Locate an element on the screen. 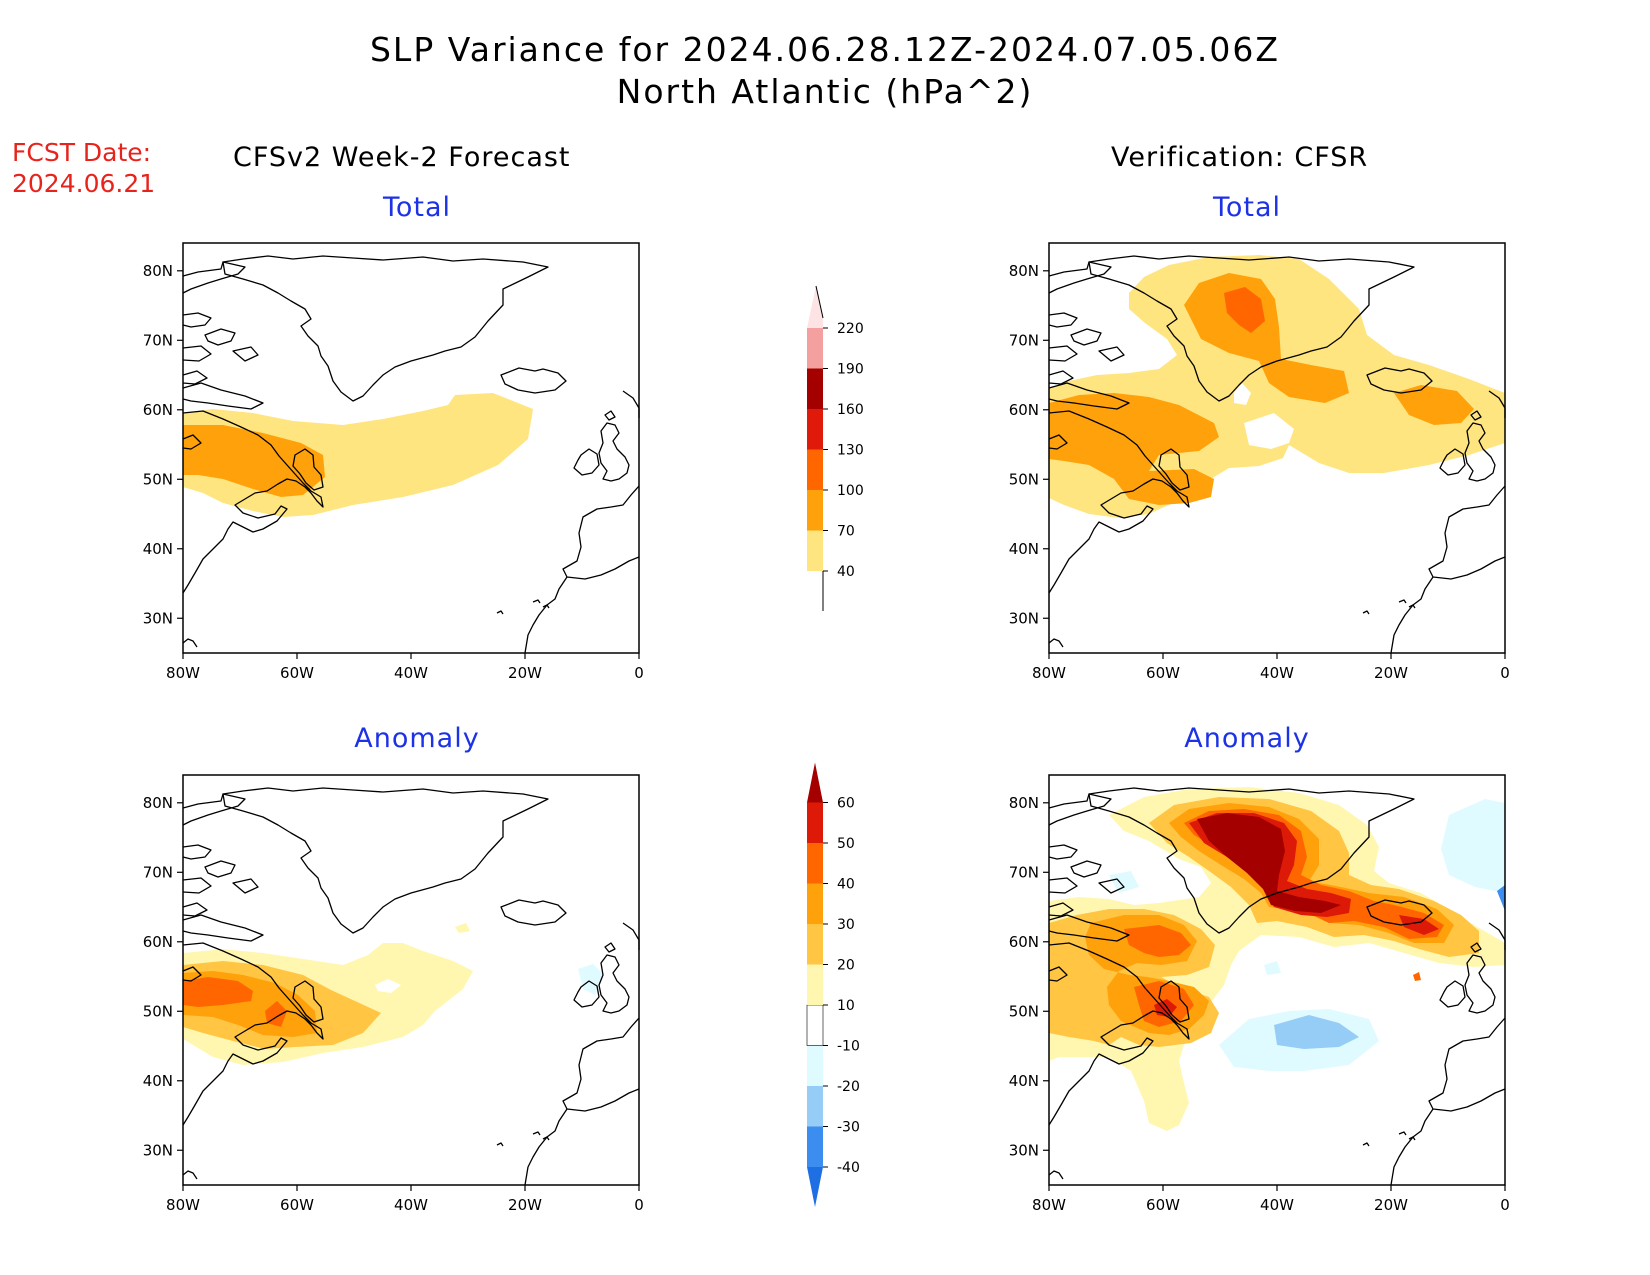 The image size is (1650, 1275). forecast-anomaly-panel is located at coordinates (411, 980).